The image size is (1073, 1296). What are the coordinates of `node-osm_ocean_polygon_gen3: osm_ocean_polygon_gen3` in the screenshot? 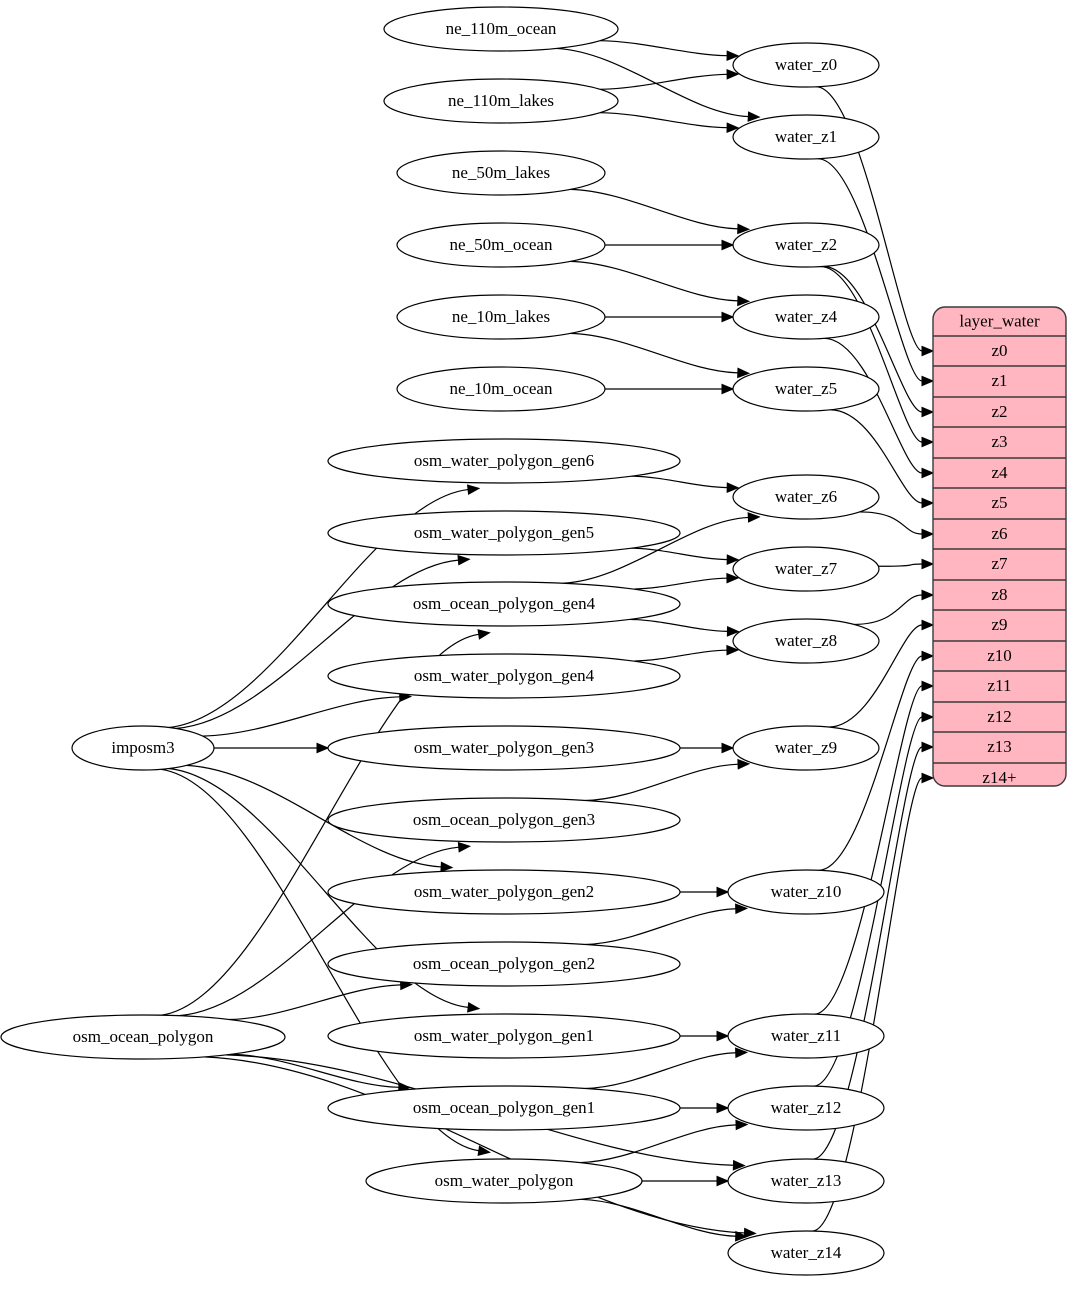 It's located at (504, 820).